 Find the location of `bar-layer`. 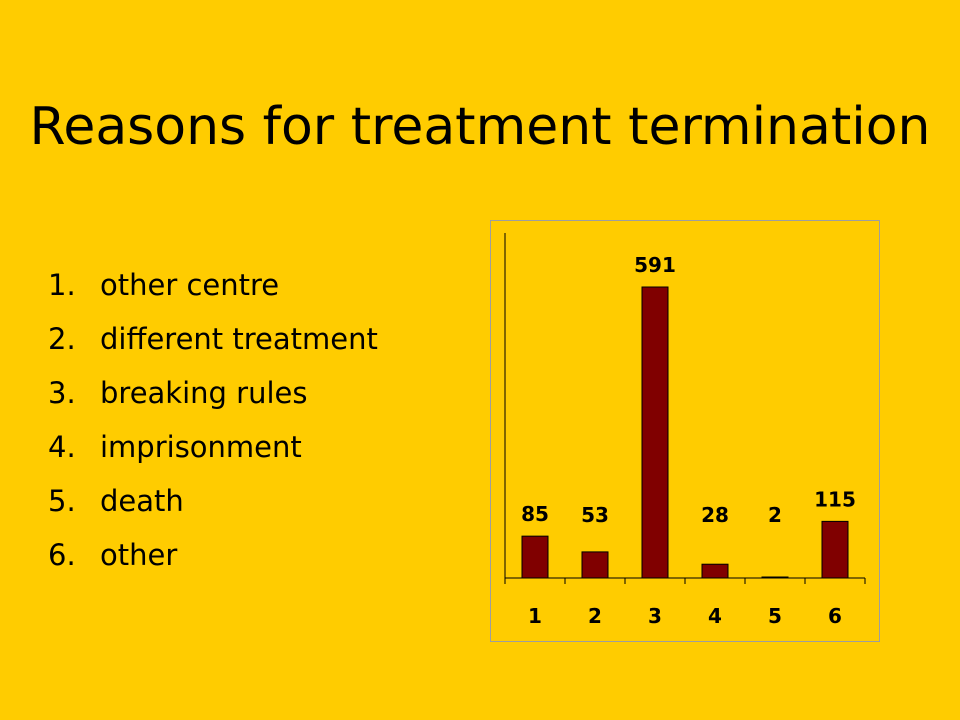

bar-layer is located at coordinates (685, 432).